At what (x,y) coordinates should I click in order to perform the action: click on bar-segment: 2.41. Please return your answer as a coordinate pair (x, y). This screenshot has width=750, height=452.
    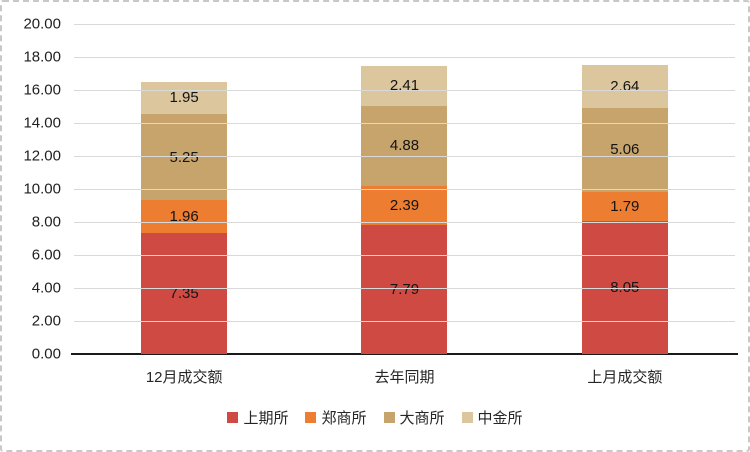
    Looking at the image, I should click on (404, 85).